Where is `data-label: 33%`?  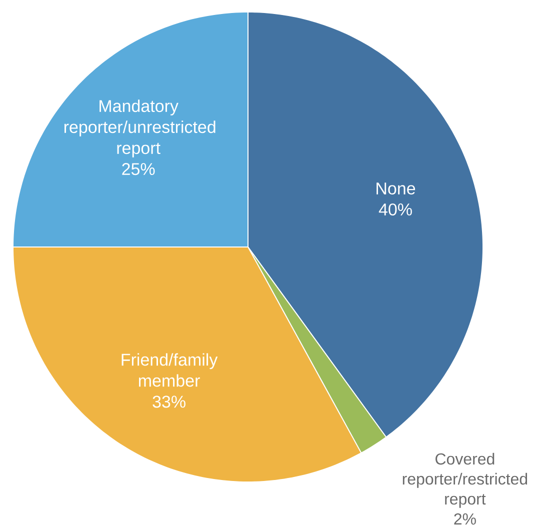
data-label: 33% is located at coordinates (169, 402).